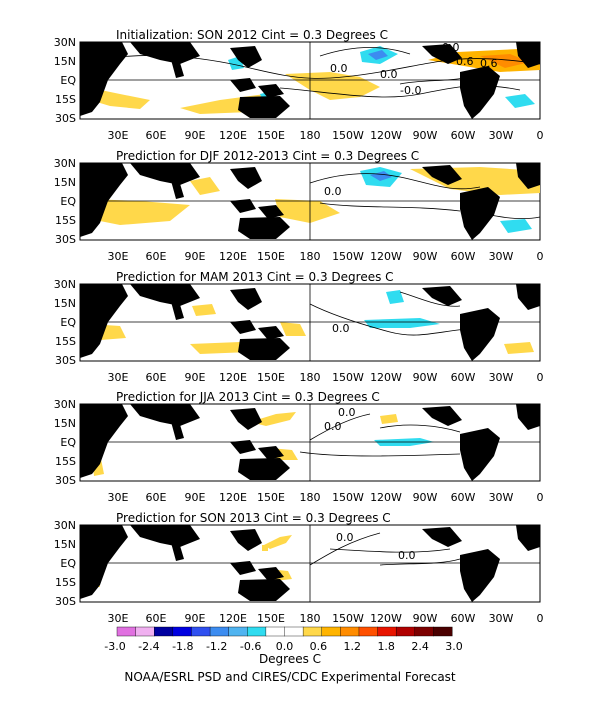  What do you see at coordinates (386, 646) in the screenshot?
I see `color-bar-tick-label: 1.8` at bounding box center [386, 646].